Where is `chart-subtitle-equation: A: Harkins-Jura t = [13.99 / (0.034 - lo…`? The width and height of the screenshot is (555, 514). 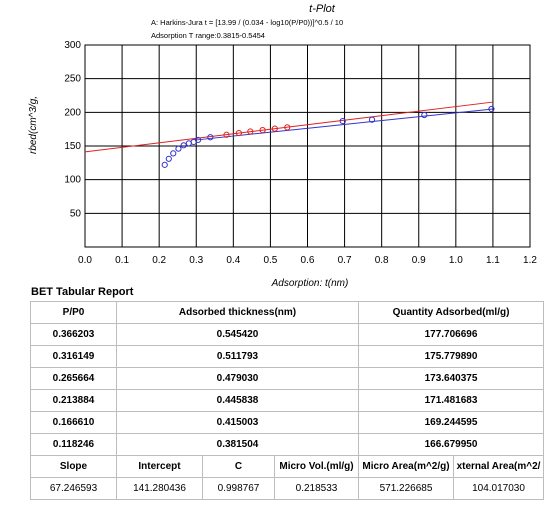 chart-subtitle-equation: A: Harkins-Jura t = [13.99 / (0.034 - lo… is located at coordinates (247, 22).